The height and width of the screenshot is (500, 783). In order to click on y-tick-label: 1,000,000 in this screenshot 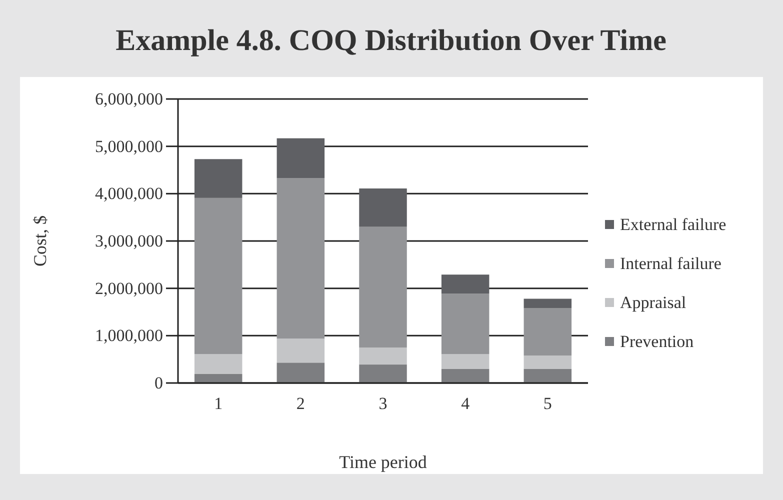, I will do `click(129, 336)`.